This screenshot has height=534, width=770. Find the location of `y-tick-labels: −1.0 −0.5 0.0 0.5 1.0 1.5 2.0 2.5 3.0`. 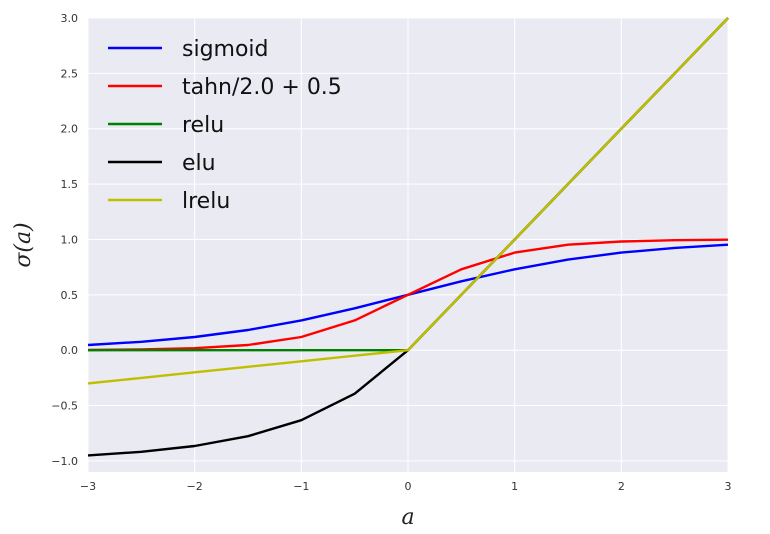

y-tick-labels: −1.0 −0.5 0.0 0.5 1.0 1.5 2.0 2.5 3.0 is located at coordinates (64, 240).